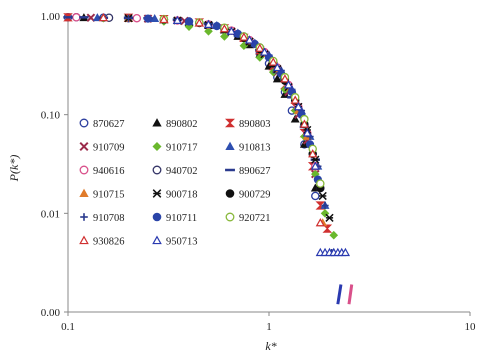 The image size is (488, 357). I want to click on legend-item: 900718, so click(175, 195).